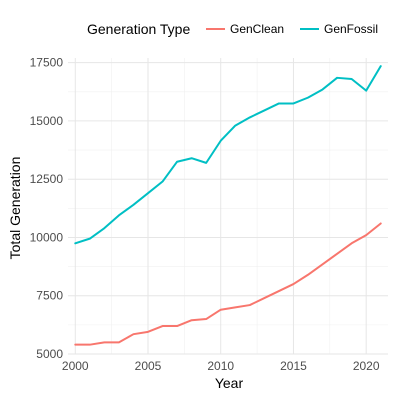 The height and width of the screenshot is (400, 400). I want to click on legend-label-genfossil: GenFossil, so click(351, 29).